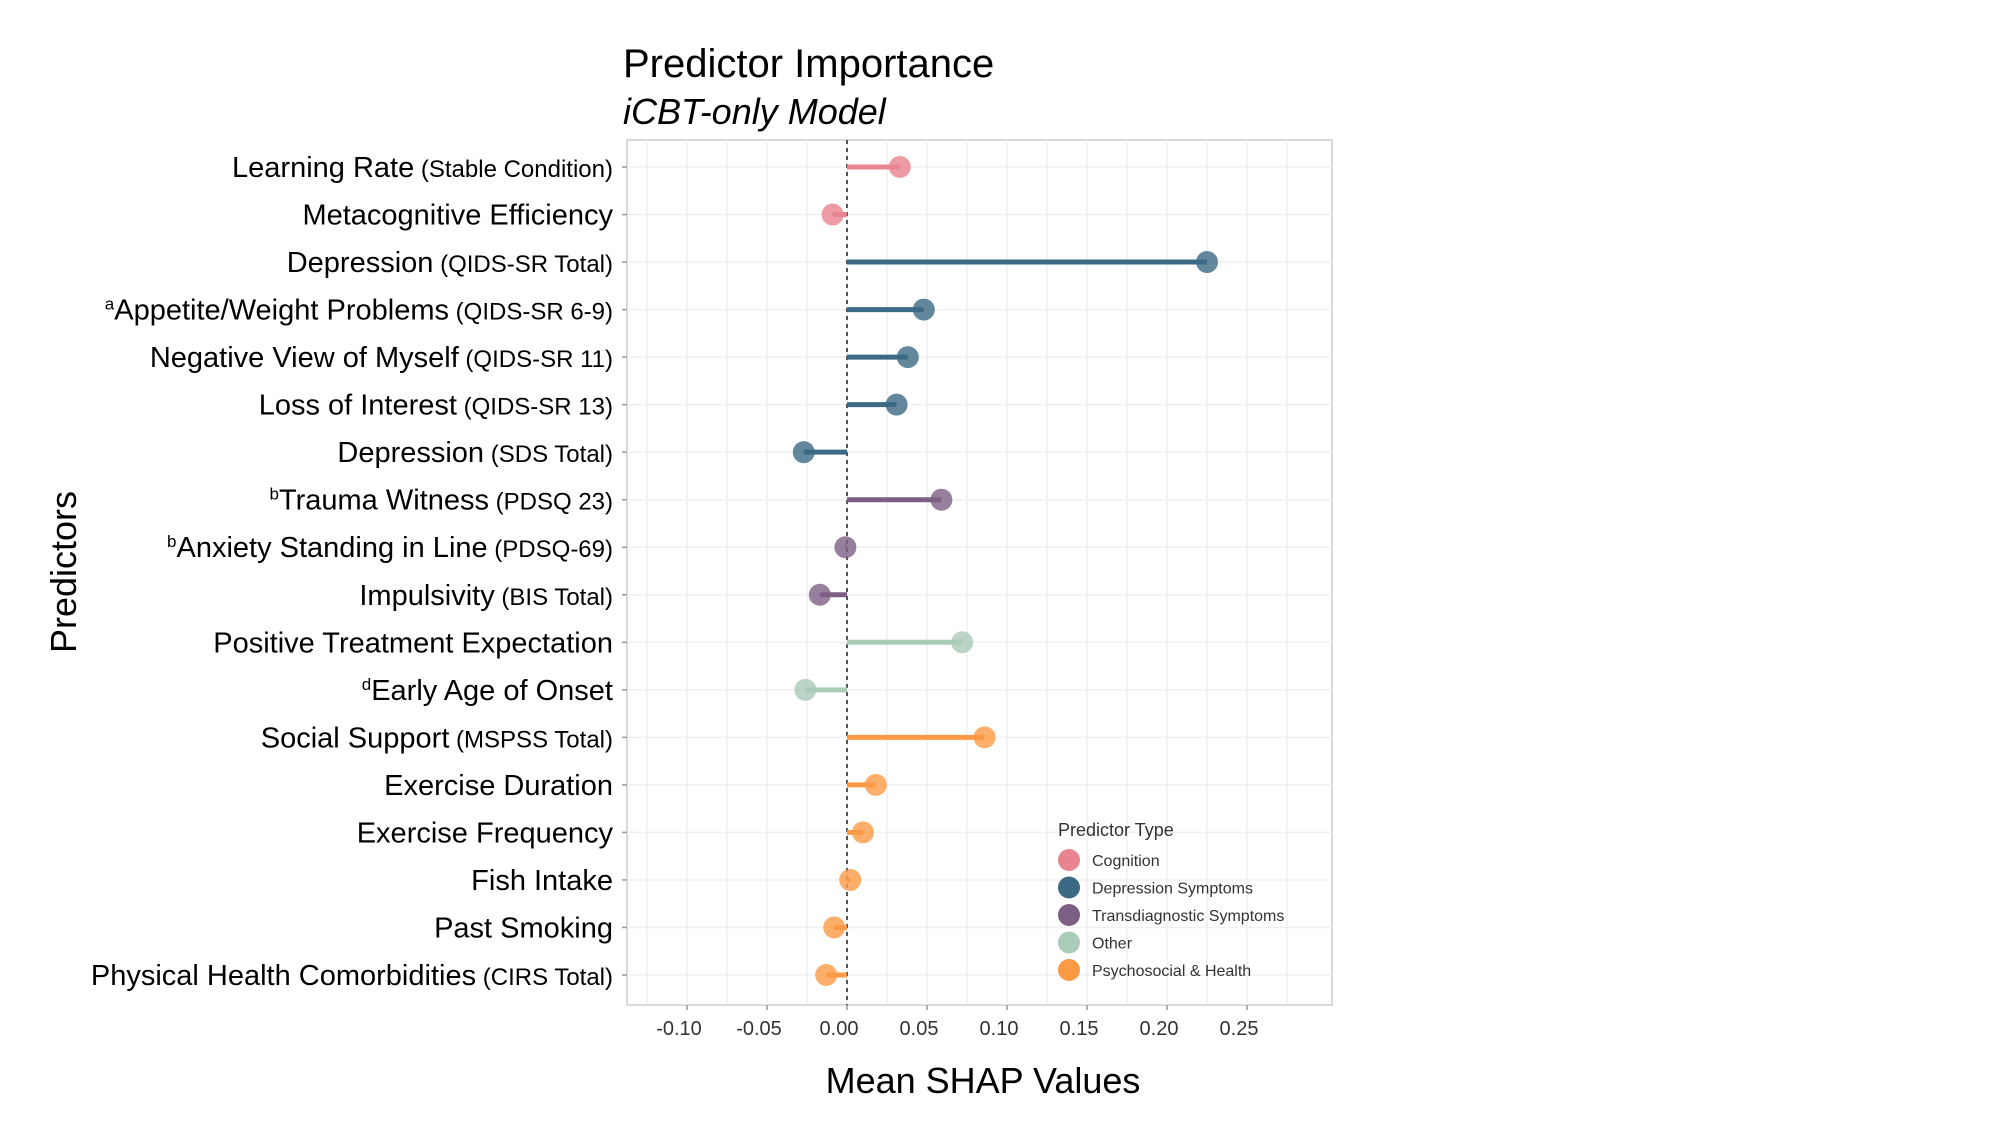 Image resolution: width=2000 pixels, height=1125 pixels. I want to click on y-axis-title: Predictors, so click(63, 572).